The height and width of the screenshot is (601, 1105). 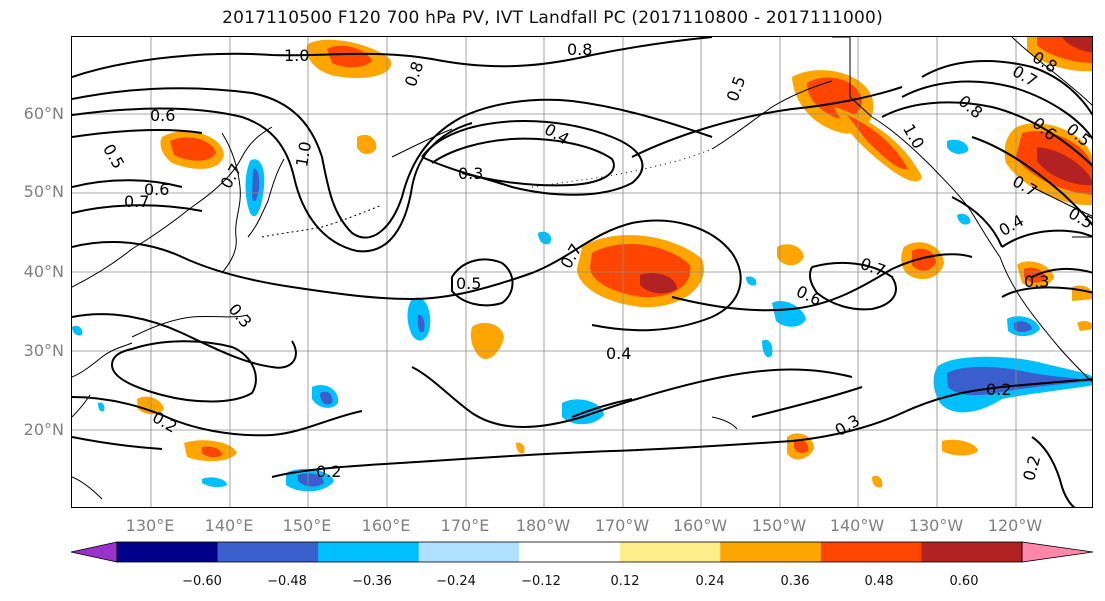 I want to click on lon-label: 150°W, so click(x=779, y=525).